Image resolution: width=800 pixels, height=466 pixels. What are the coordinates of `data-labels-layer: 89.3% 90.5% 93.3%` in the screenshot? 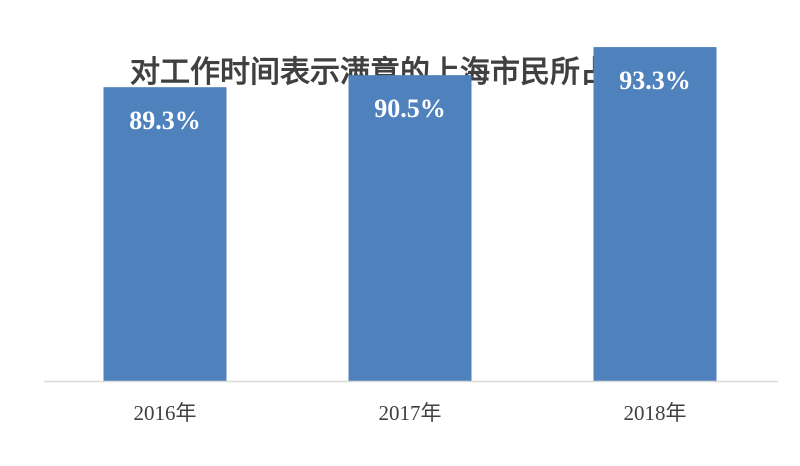 It's located at (410, 100).